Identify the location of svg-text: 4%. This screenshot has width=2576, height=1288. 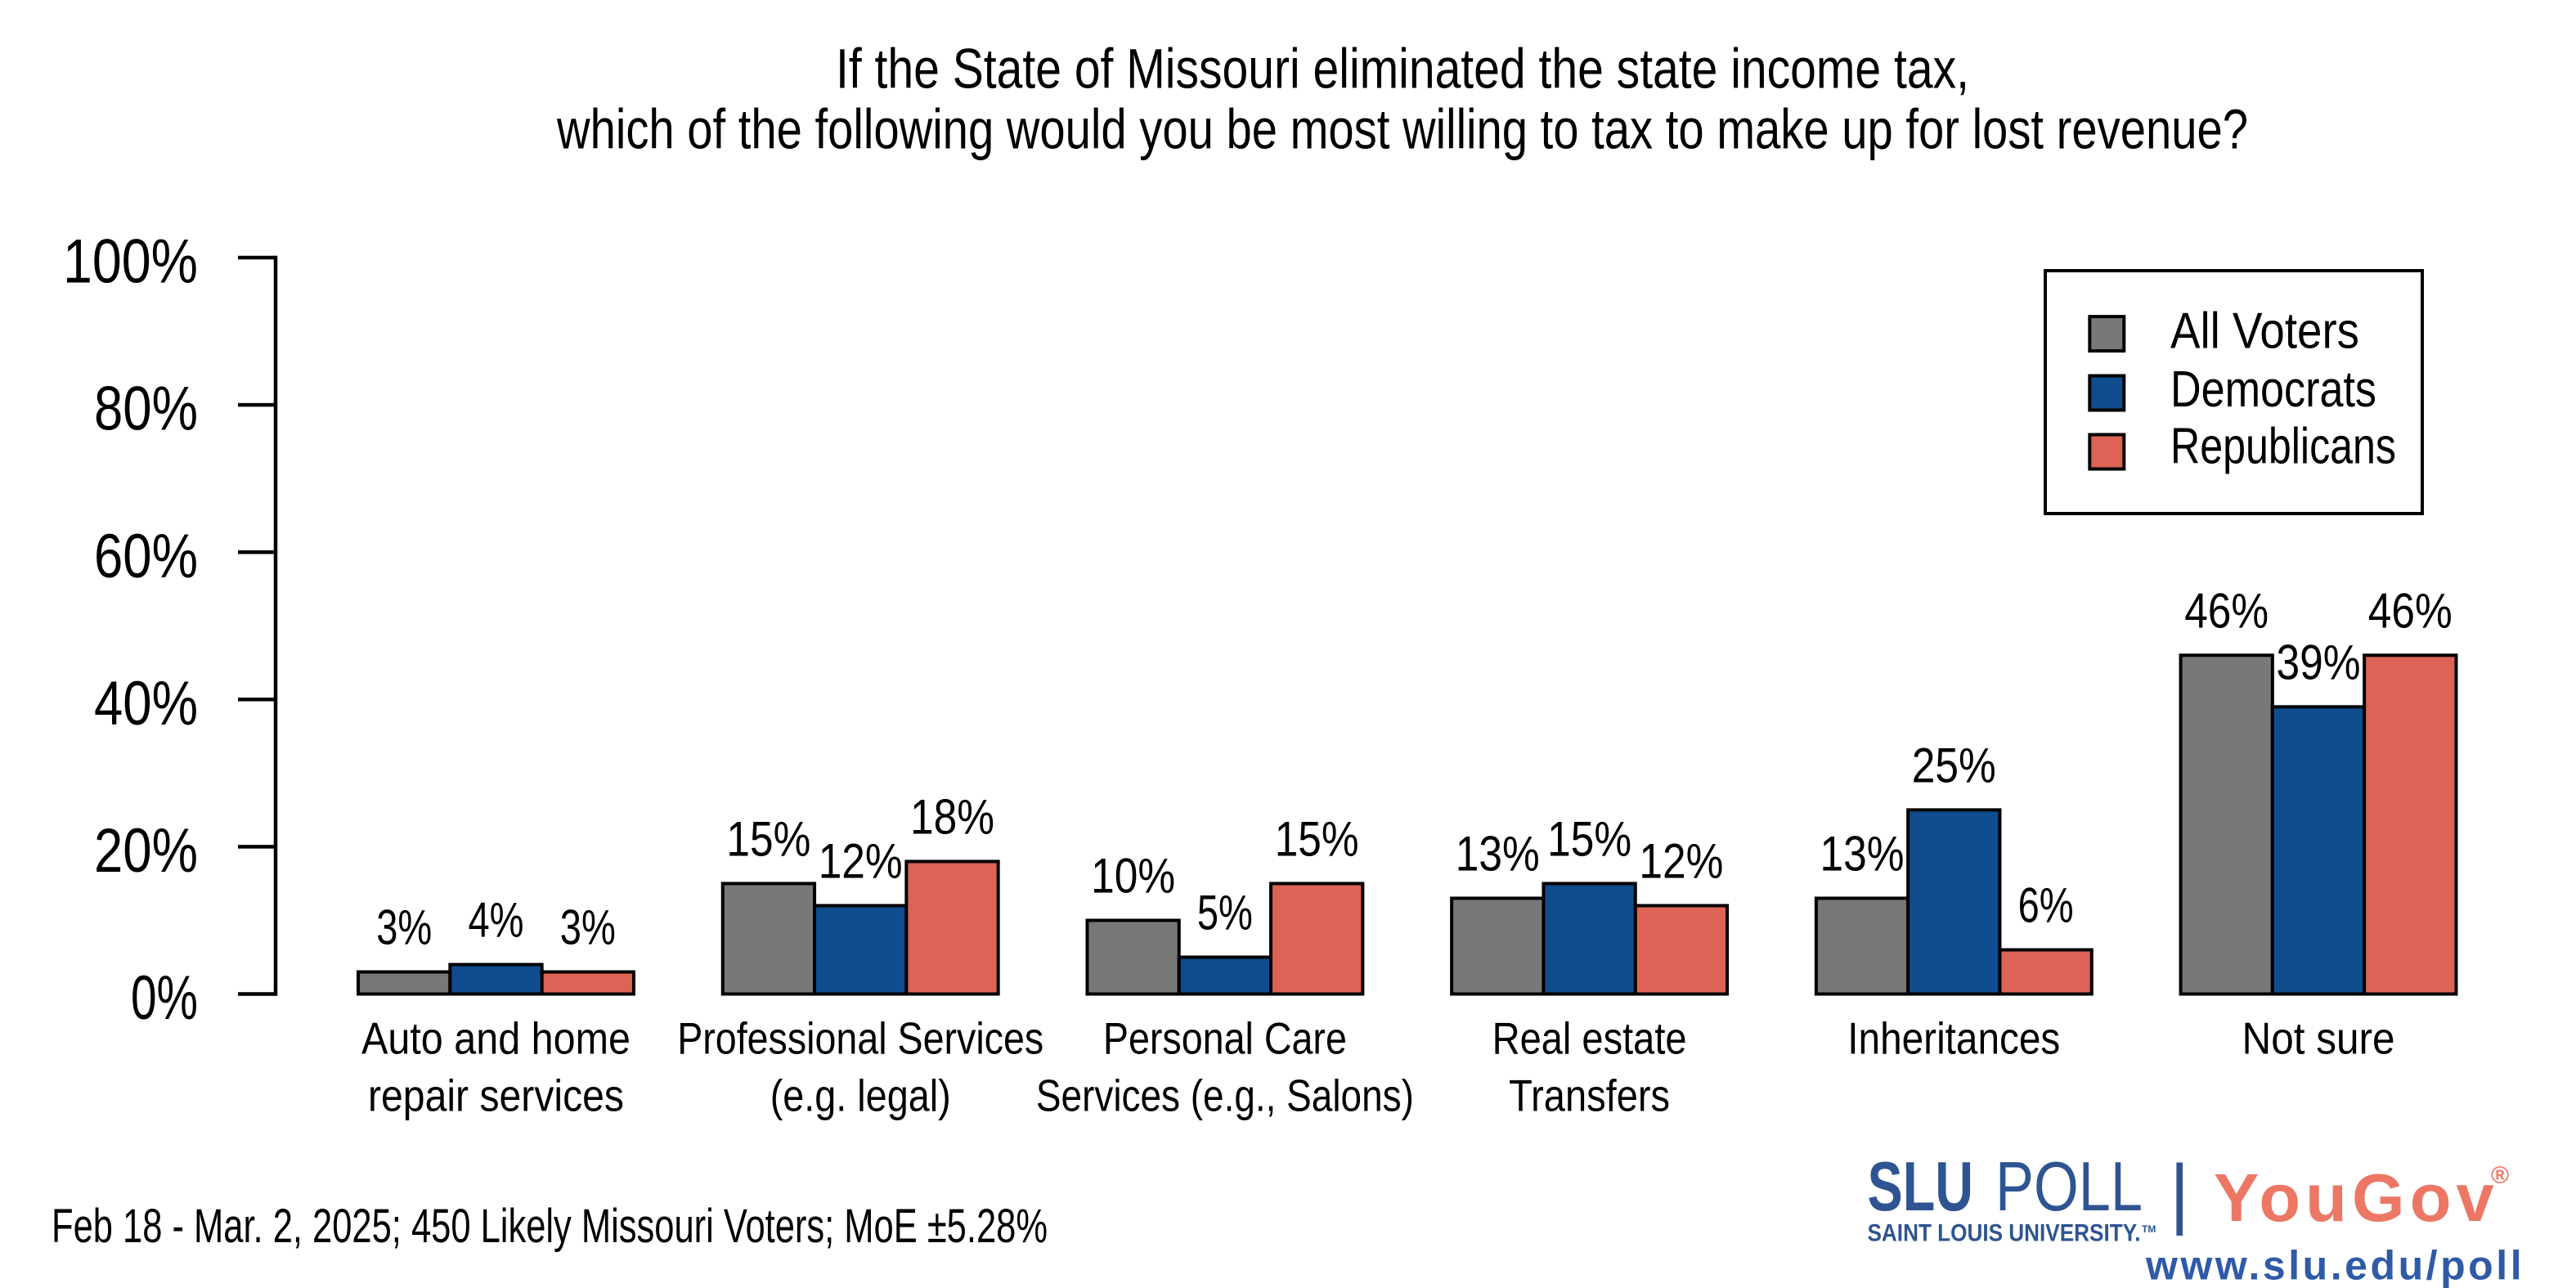
(496, 920).